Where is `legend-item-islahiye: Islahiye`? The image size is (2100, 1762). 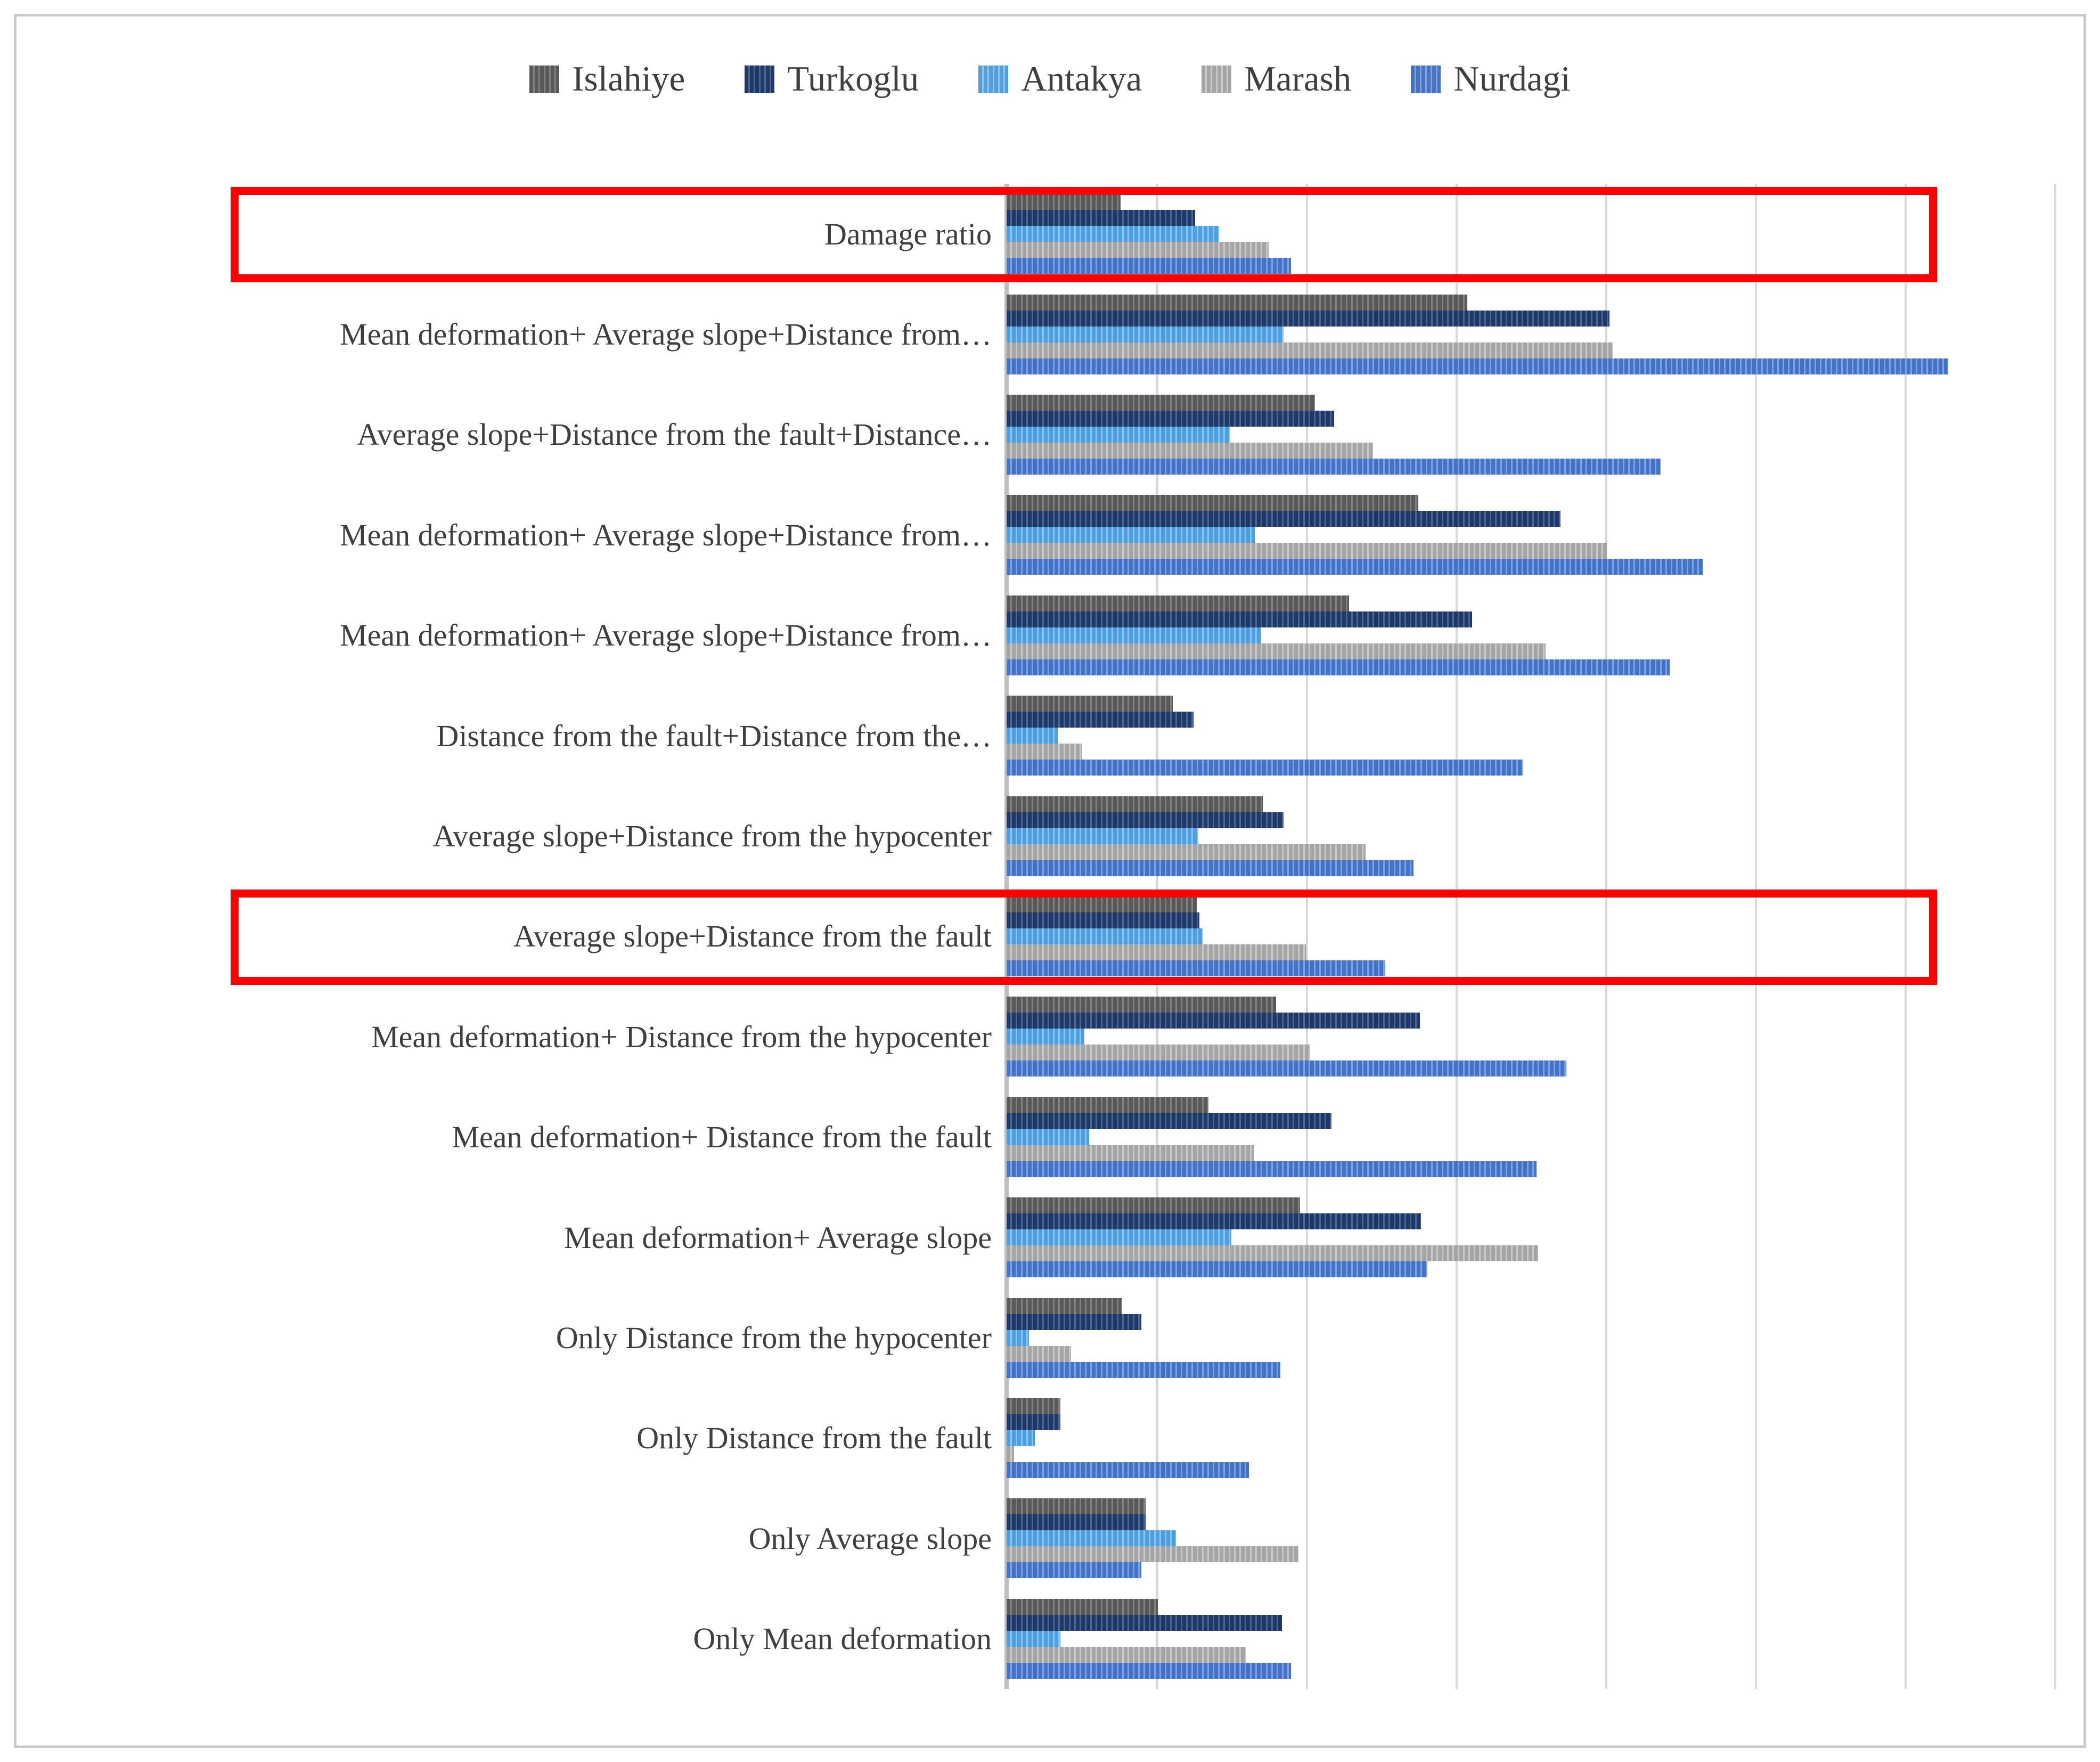 legend-item-islahiye: Islahiye is located at coordinates (607, 79).